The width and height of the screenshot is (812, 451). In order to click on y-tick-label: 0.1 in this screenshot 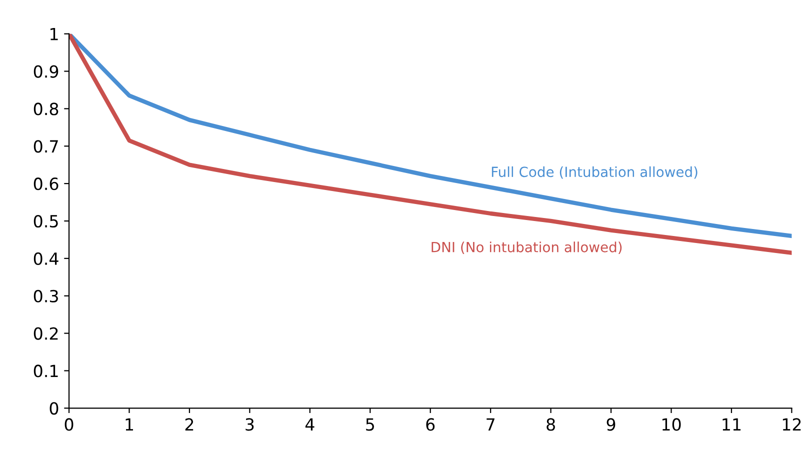, I will do `click(46, 371)`.